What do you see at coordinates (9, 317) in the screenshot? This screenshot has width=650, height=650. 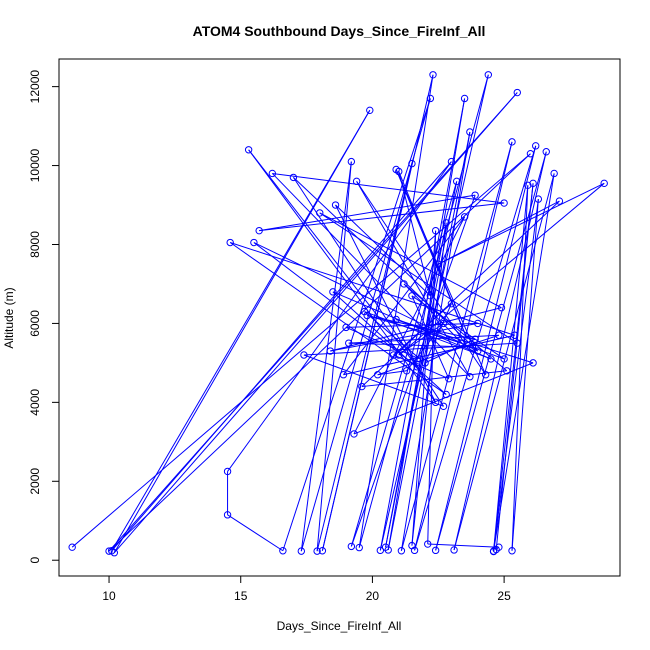 I see `y-axis-label: Altitude (m)` at bounding box center [9, 317].